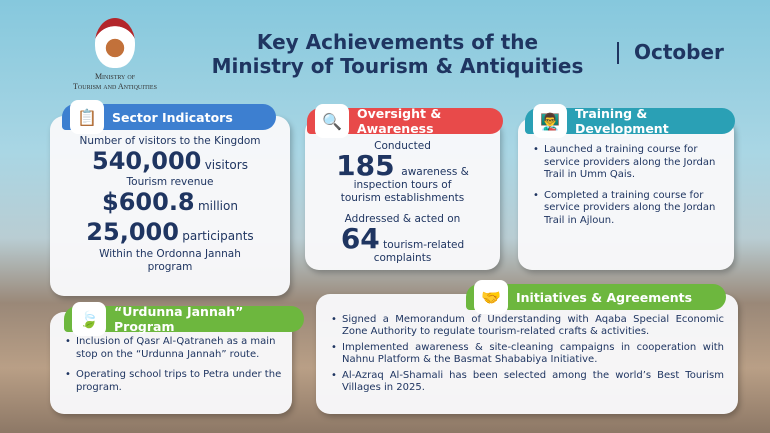 The height and width of the screenshot is (433, 770). I want to click on oversight-text1c: tourism establishments, so click(402, 198).